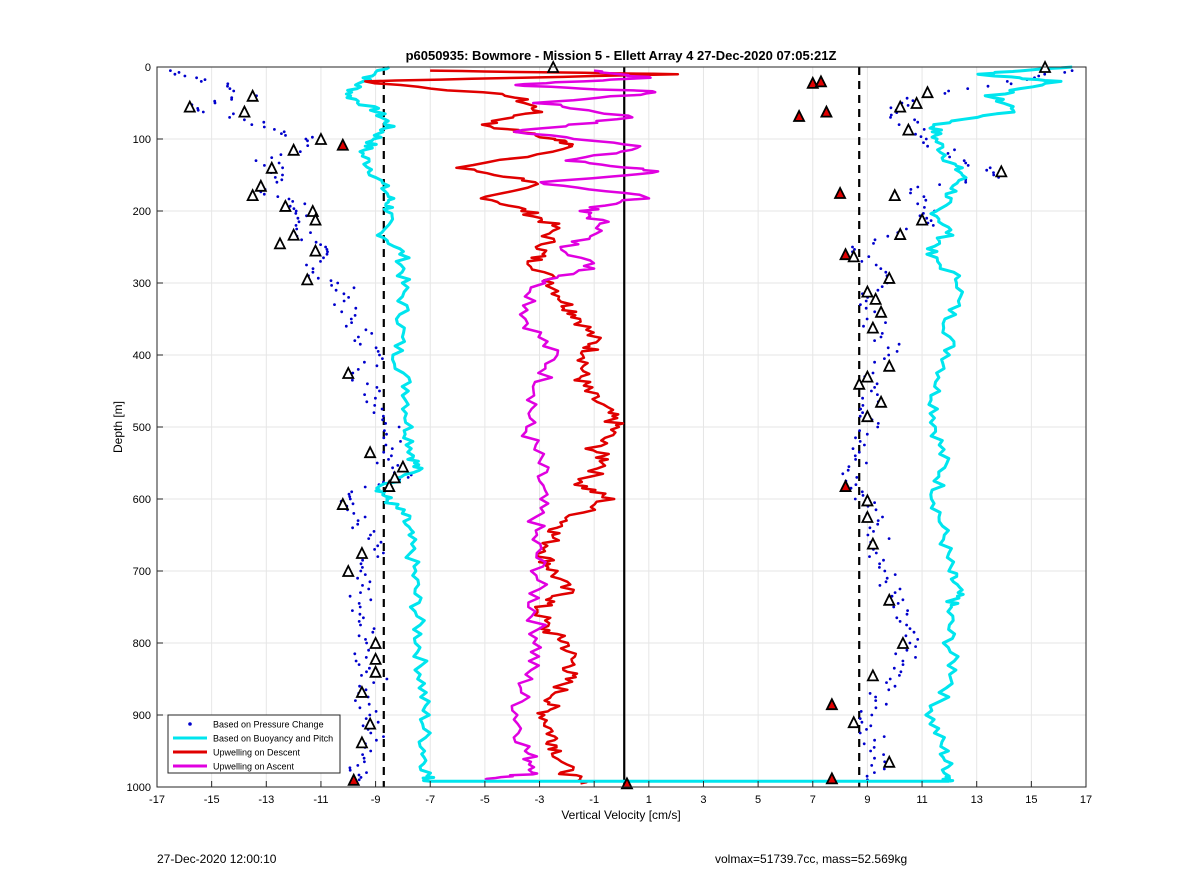 The height and width of the screenshot is (885, 1200). Describe the element at coordinates (157, 800) in the screenshot. I see `x-tick-label: -17` at that location.